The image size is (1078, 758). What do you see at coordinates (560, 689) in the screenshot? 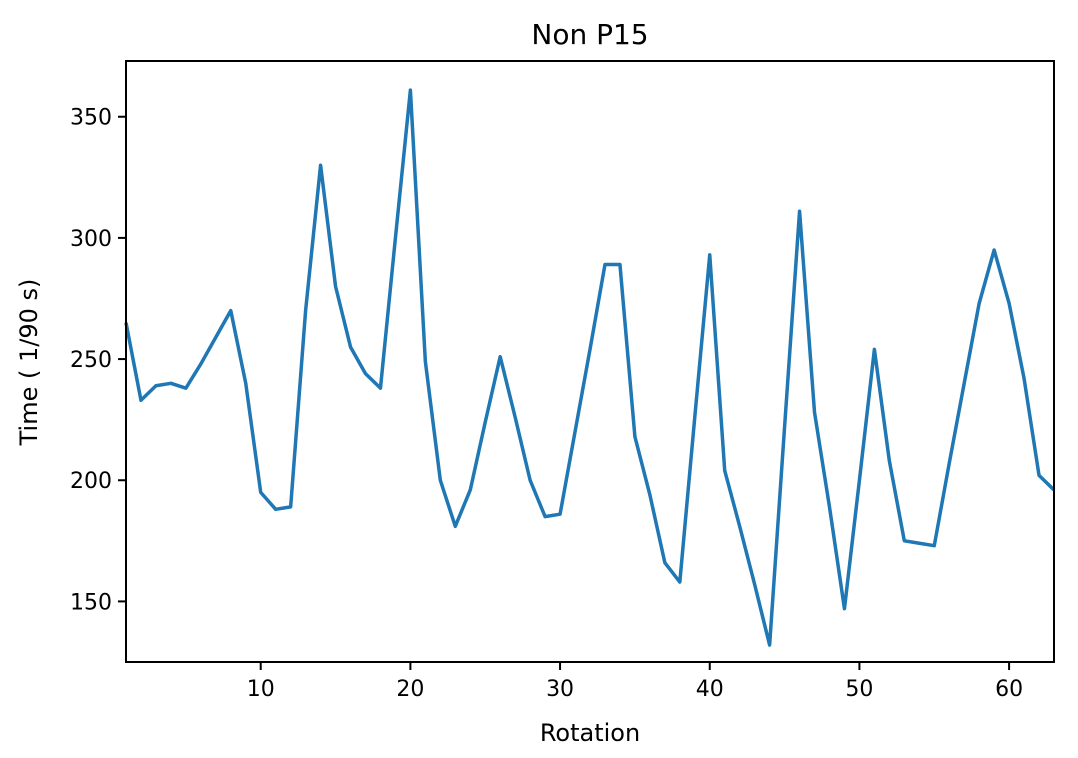
I see `x-tick-label: 30` at bounding box center [560, 689].